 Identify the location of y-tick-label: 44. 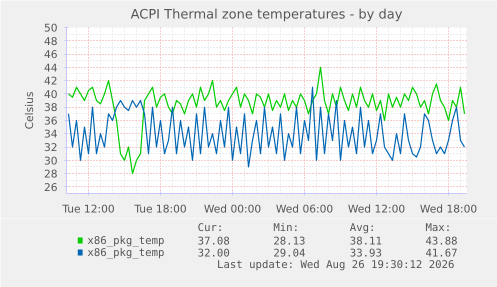
(51, 67).